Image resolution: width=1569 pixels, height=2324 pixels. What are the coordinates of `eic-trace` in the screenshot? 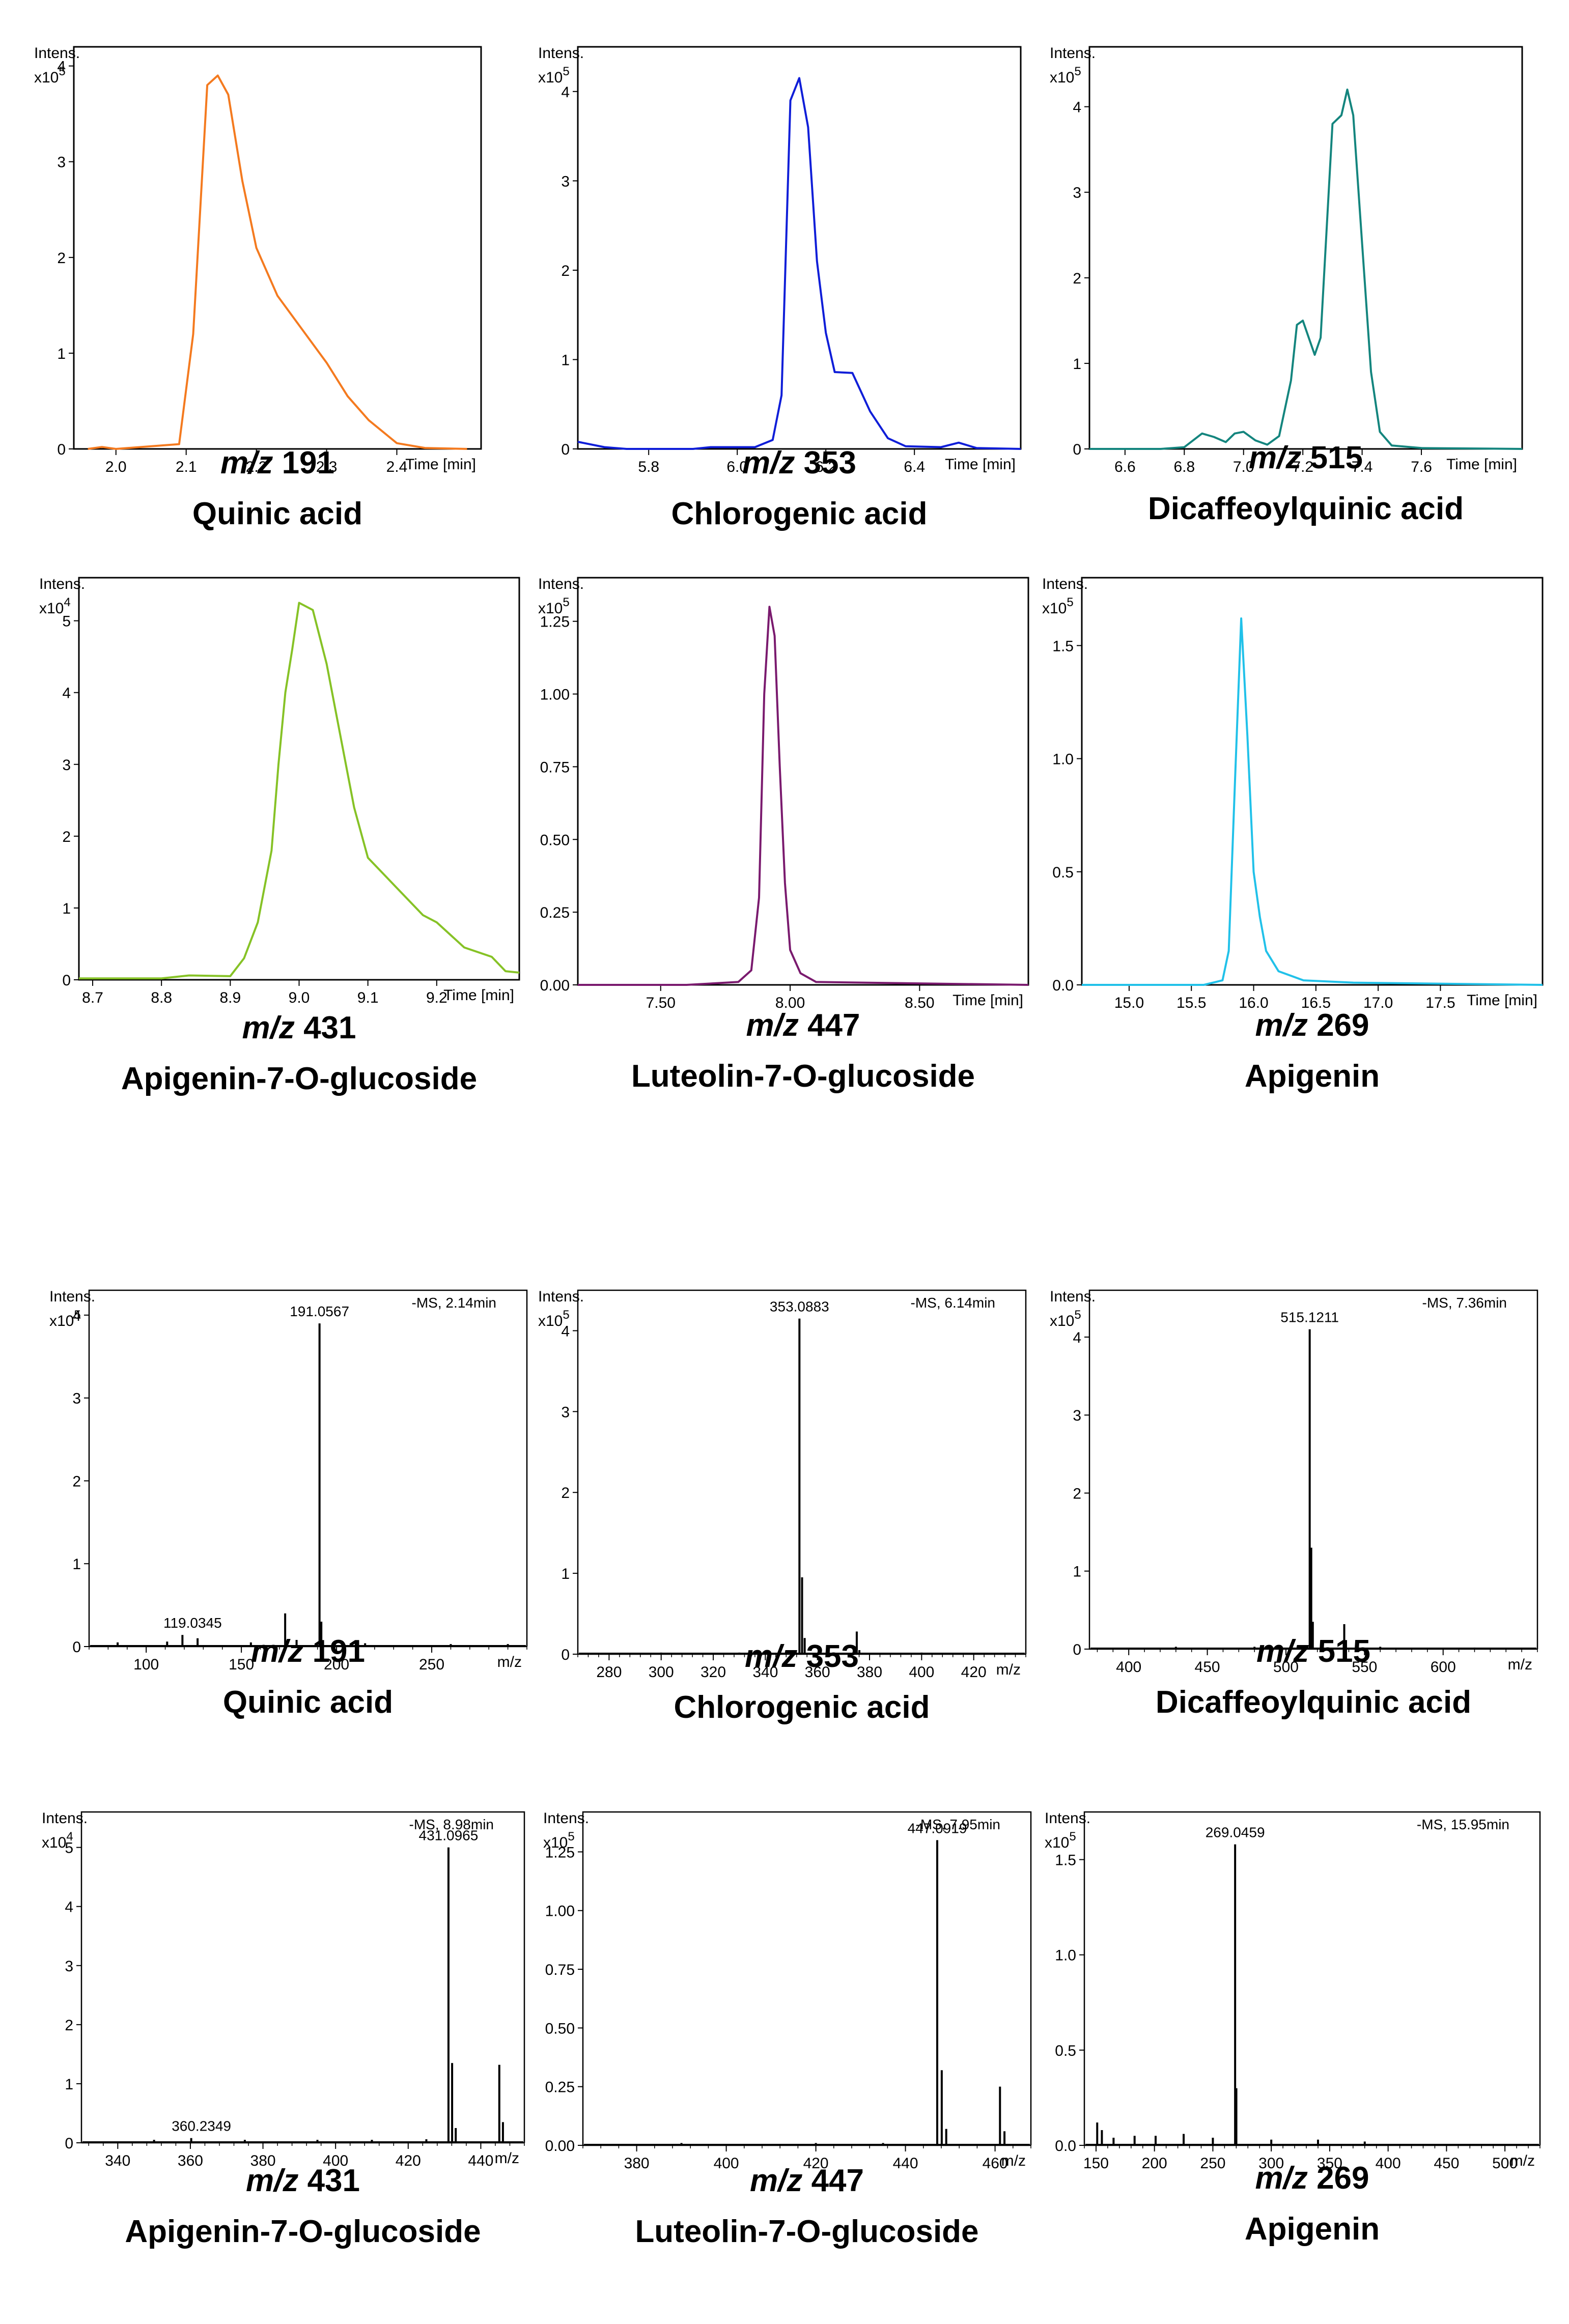 It's located at (803, 796).